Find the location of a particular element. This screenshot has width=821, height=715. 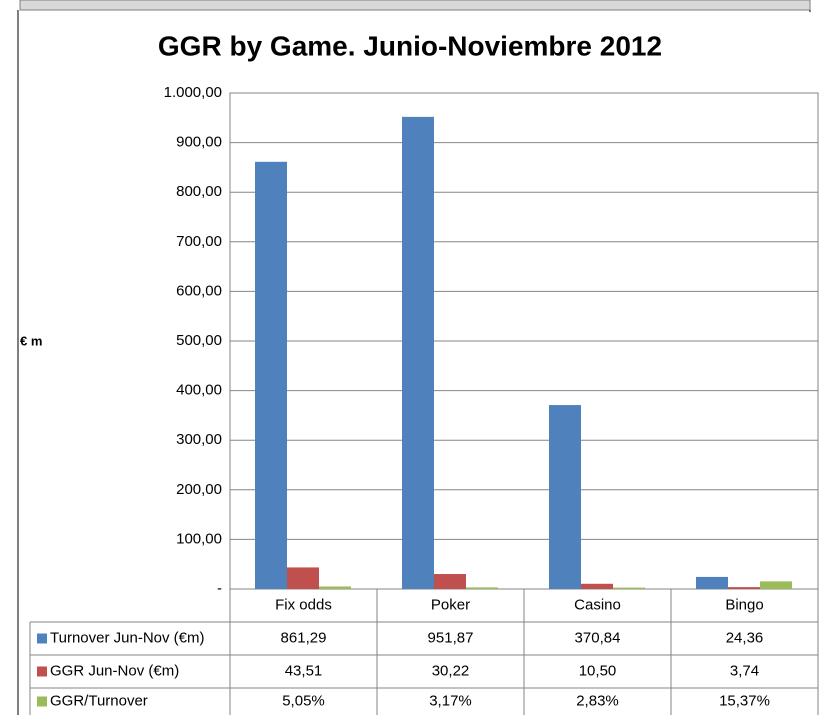

x-tick-label: Bingo is located at coordinates (744, 604).